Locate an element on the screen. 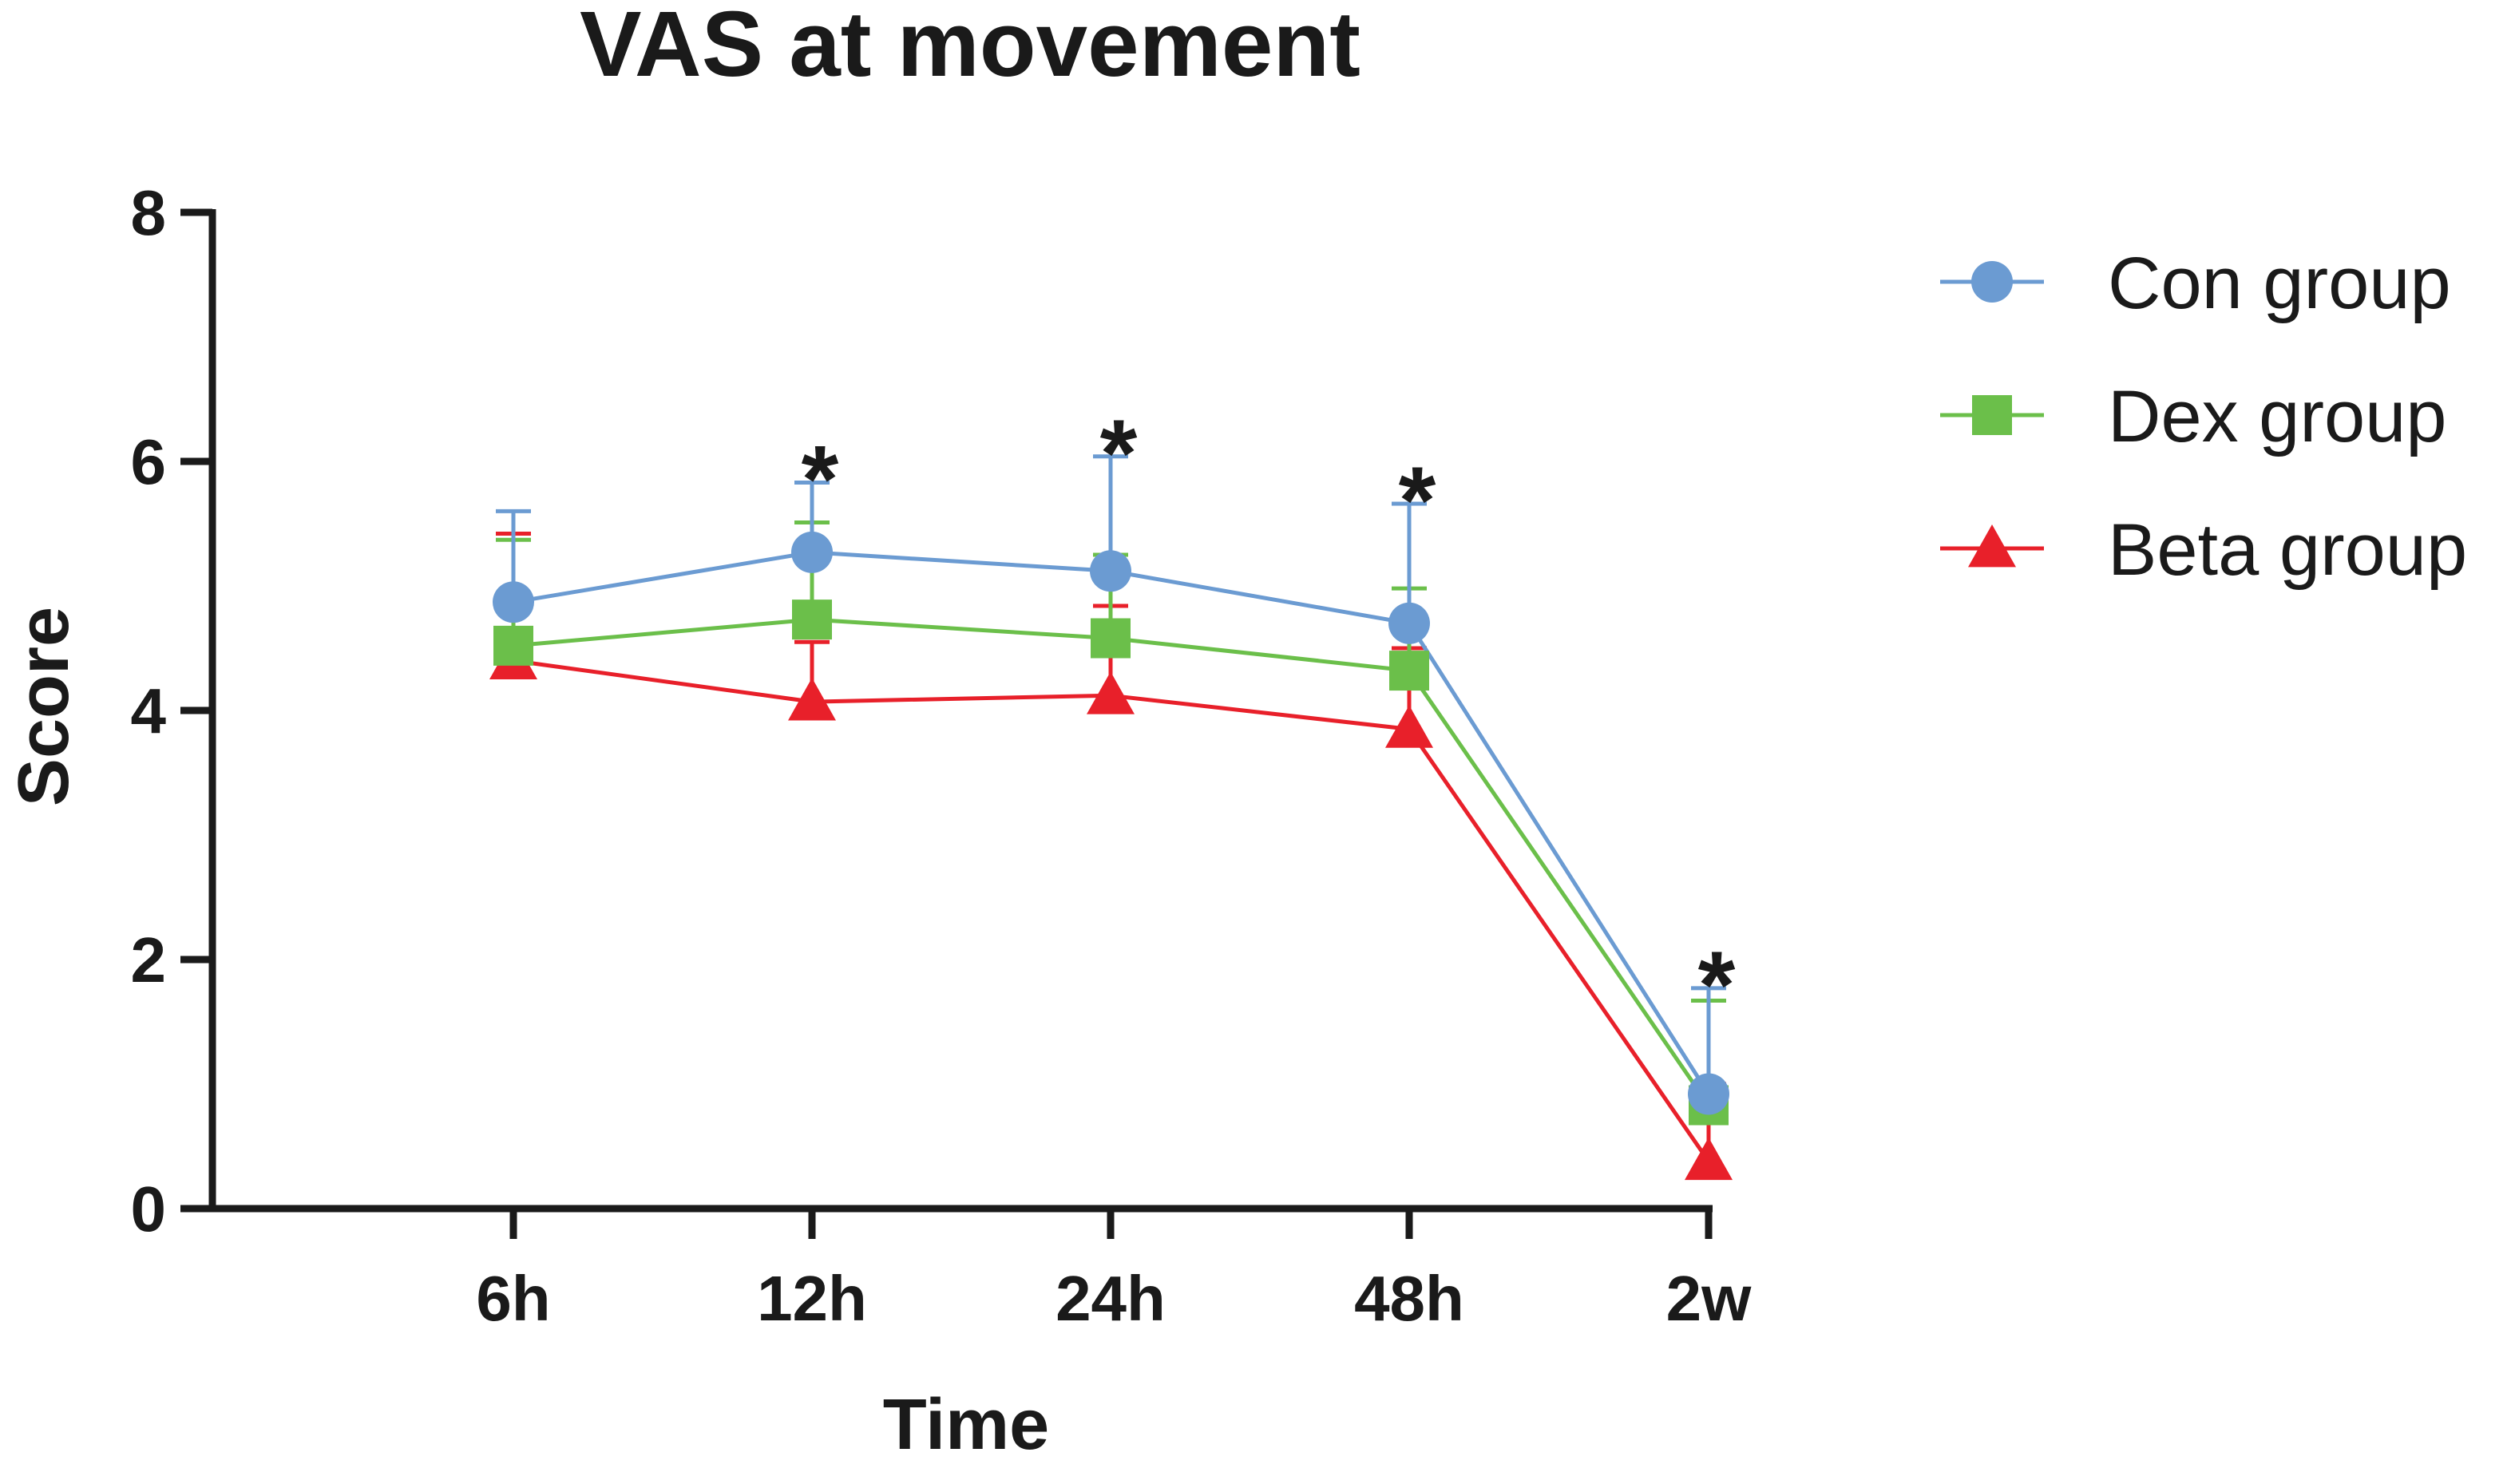 The width and height of the screenshot is (2515, 1484). y-tick-label: 8 is located at coordinates (149, 212).